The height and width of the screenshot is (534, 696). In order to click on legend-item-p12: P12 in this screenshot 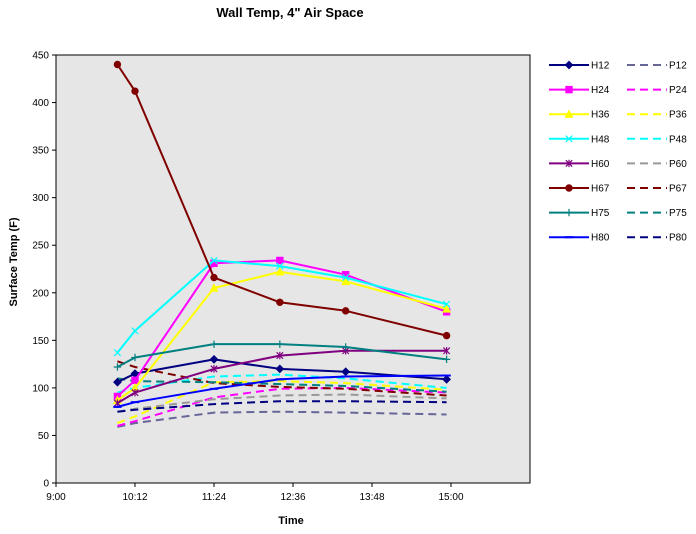, I will do `click(657, 66)`.